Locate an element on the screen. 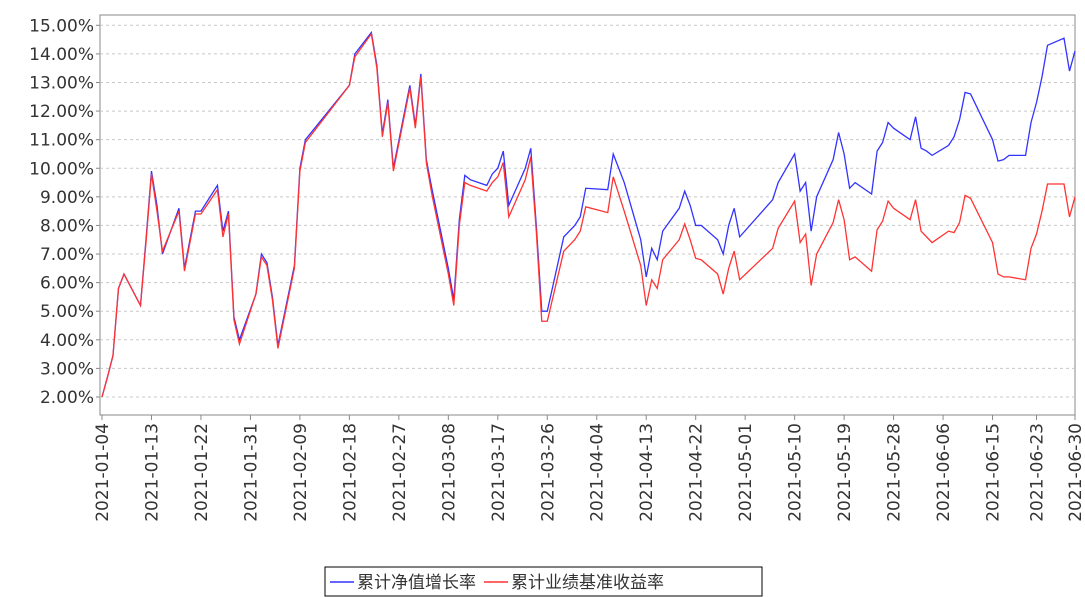 The width and height of the screenshot is (1085, 597). x-tick-label: 2021-01-31 is located at coordinates (251, 472).